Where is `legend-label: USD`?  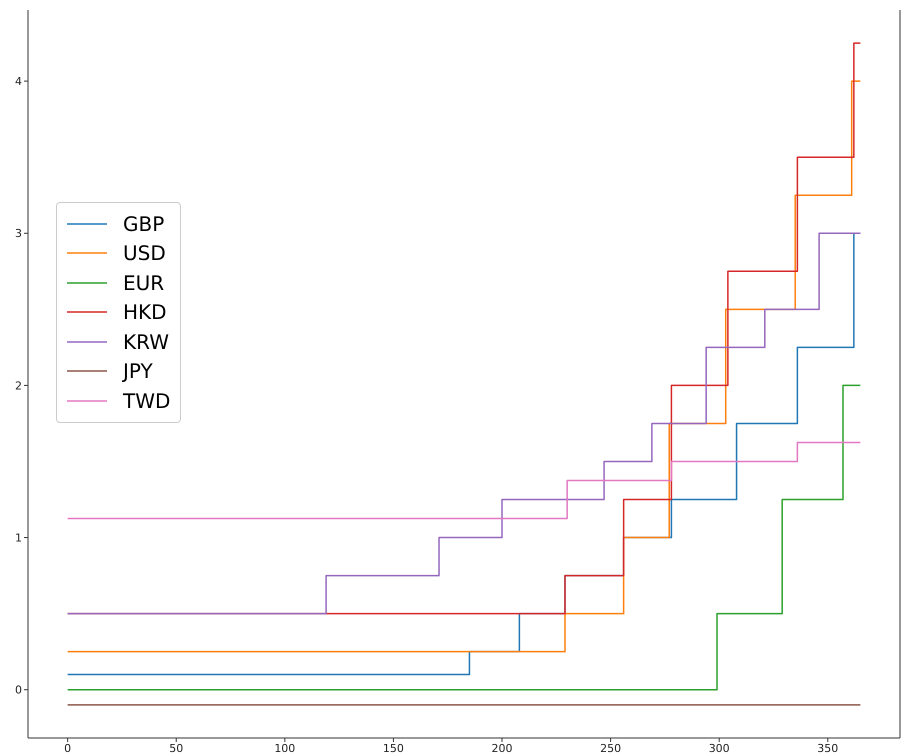
legend-label: USD is located at coordinates (144, 253).